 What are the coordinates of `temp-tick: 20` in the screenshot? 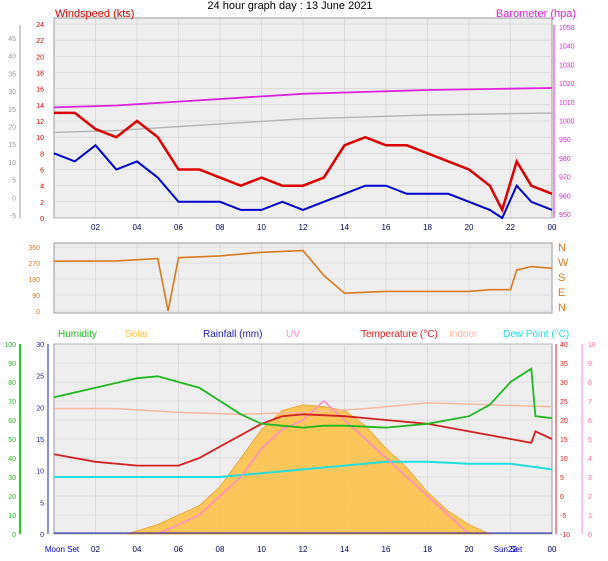 It's located at (564, 421).